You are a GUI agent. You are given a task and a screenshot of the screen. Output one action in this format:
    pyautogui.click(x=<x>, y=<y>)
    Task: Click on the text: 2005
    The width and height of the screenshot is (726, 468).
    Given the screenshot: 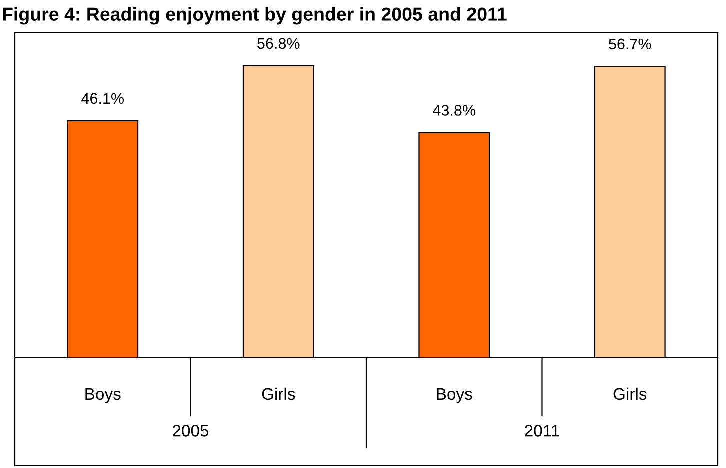 What is the action you would take?
    pyautogui.click(x=191, y=431)
    